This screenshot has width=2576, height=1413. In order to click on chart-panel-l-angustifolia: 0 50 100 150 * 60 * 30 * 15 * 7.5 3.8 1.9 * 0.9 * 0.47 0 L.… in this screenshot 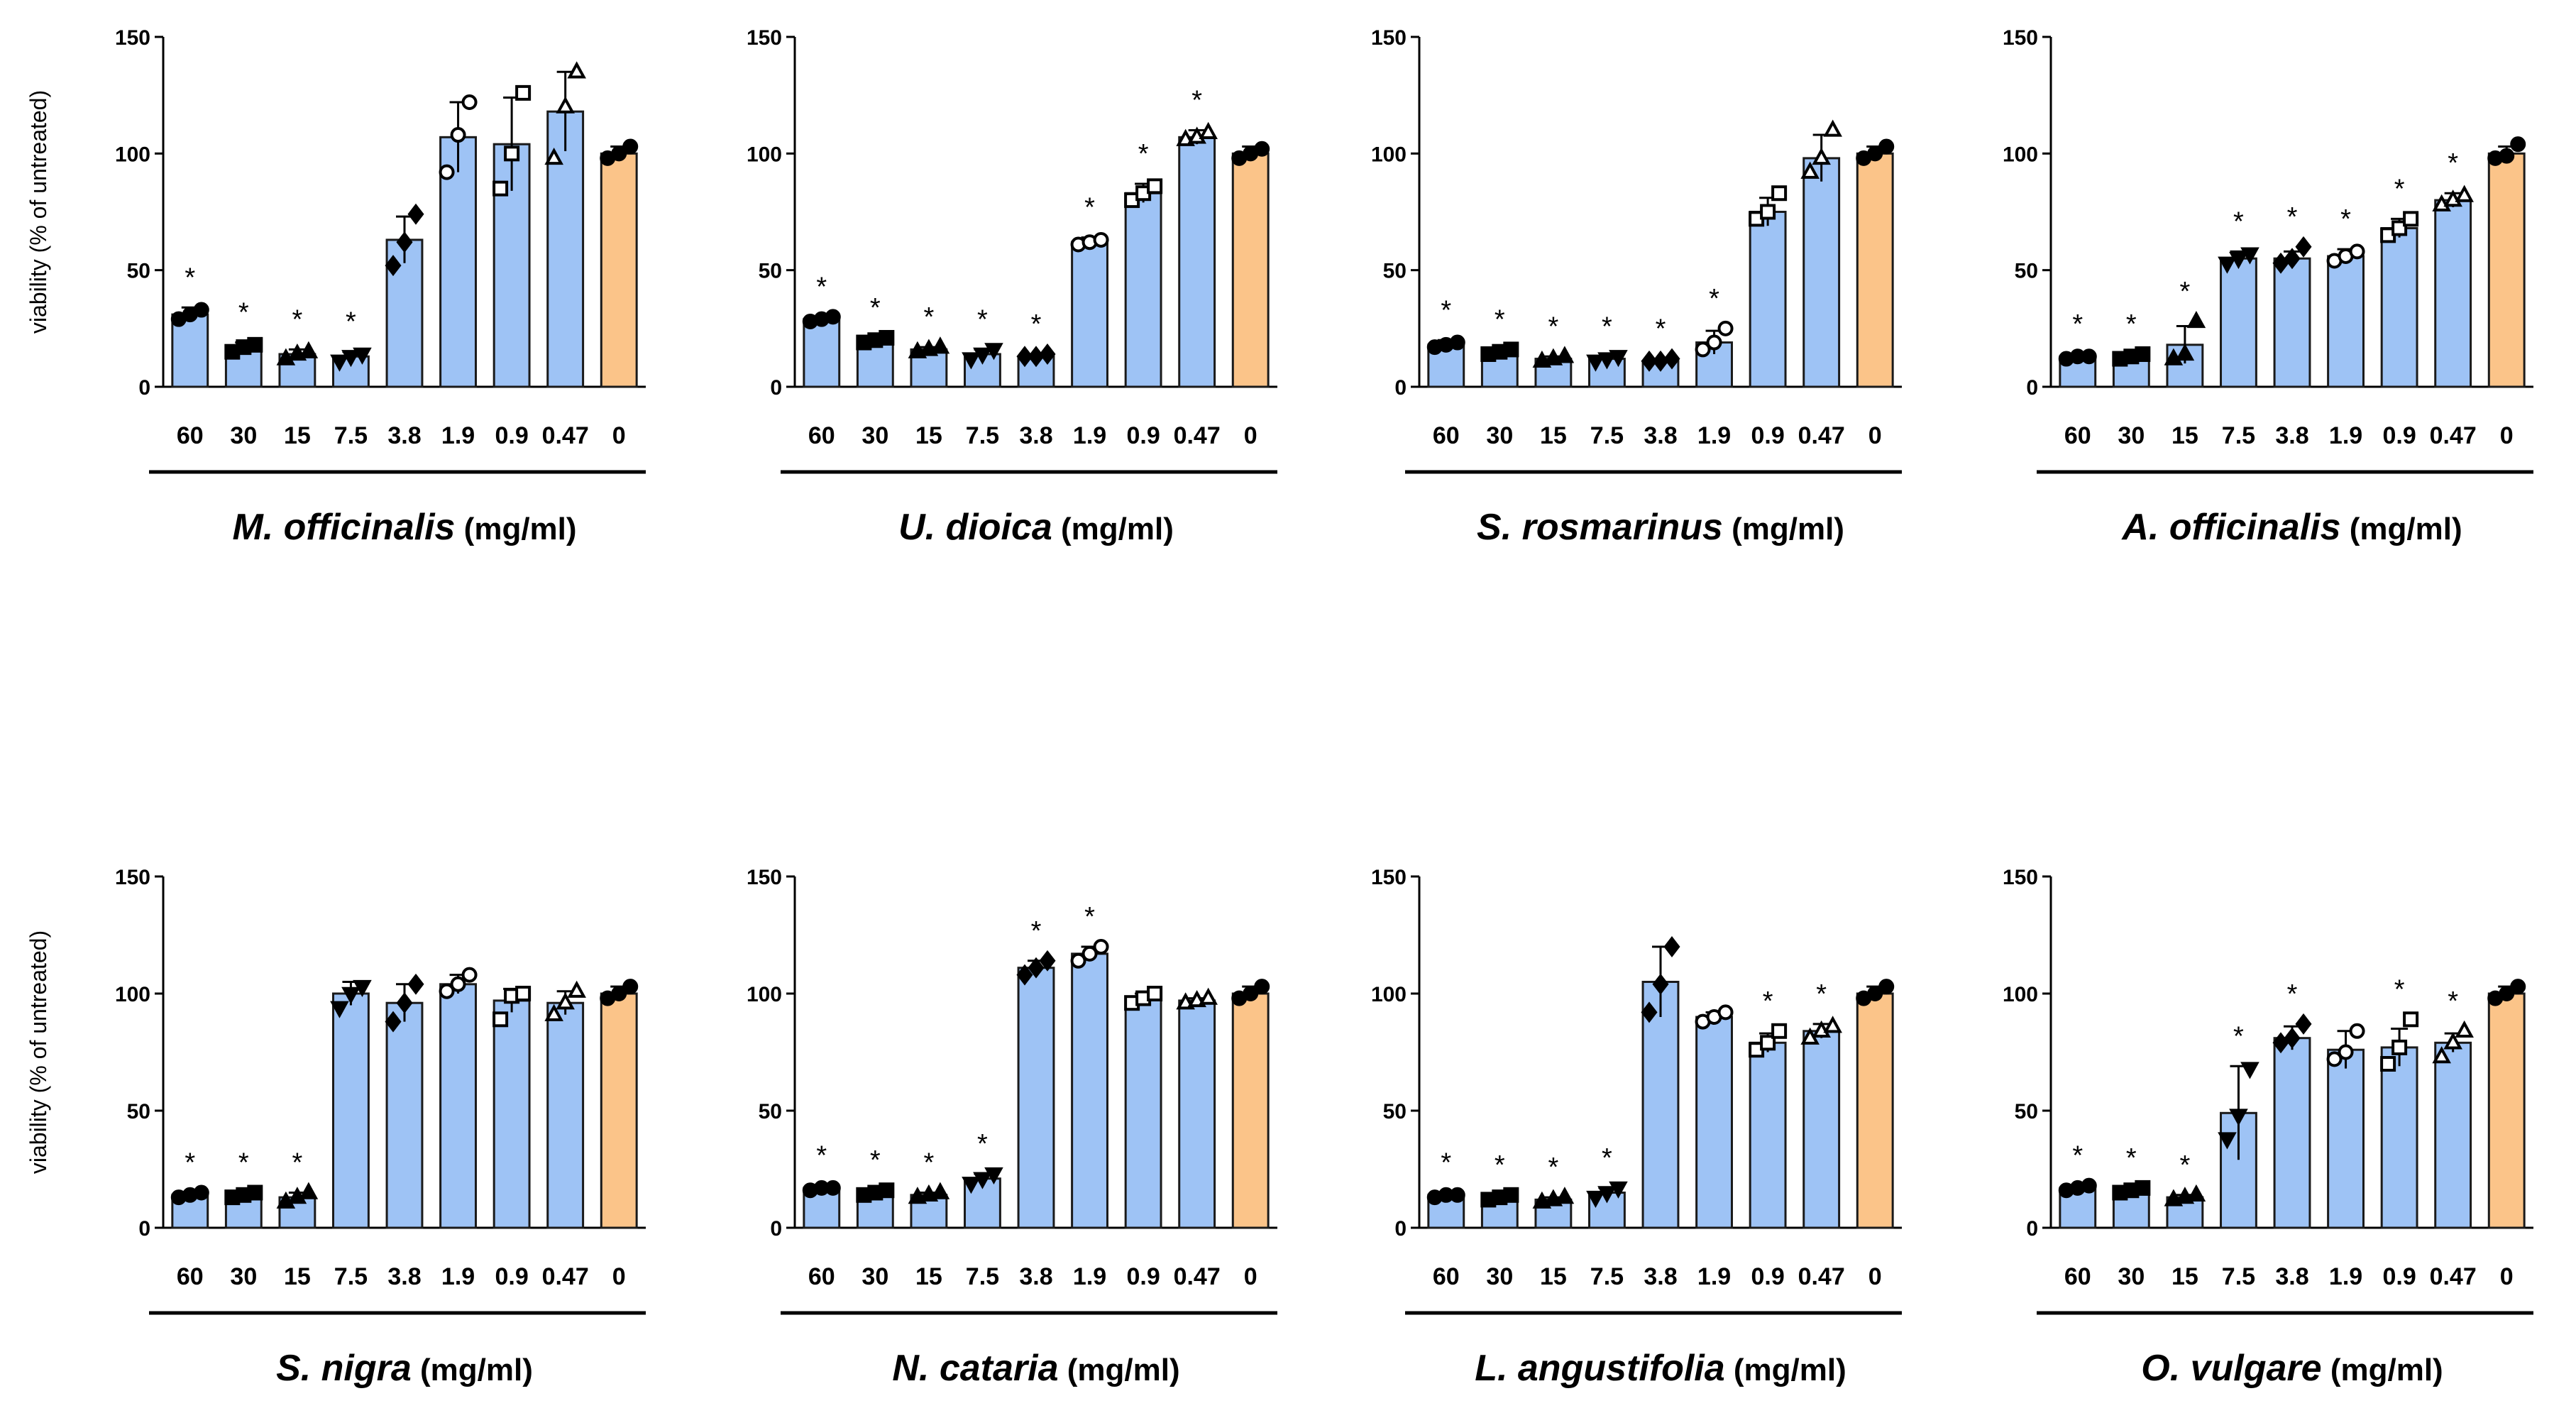, I will do `click(1636, 1127)`.